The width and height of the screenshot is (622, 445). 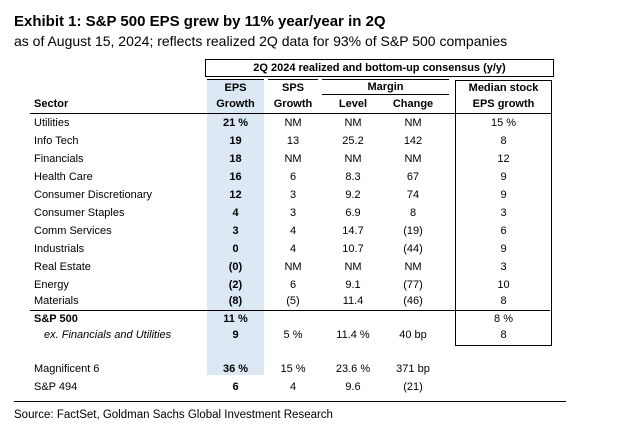 What do you see at coordinates (51, 285) in the screenshot?
I see `sector-name: Energy` at bounding box center [51, 285].